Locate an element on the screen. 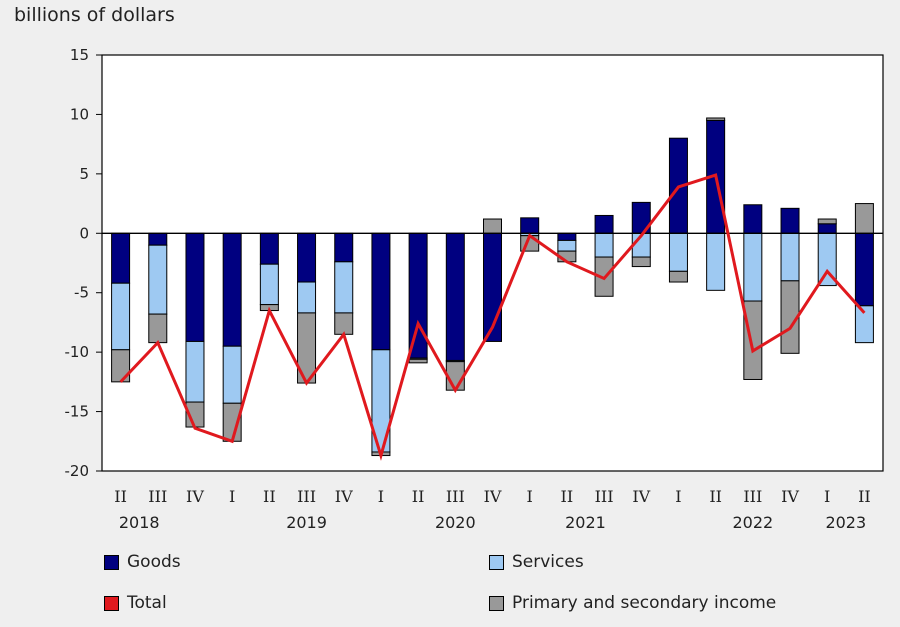 This screenshot has width=900, height=627. legend-income-label: Primary and secondary income is located at coordinates (644, 603).